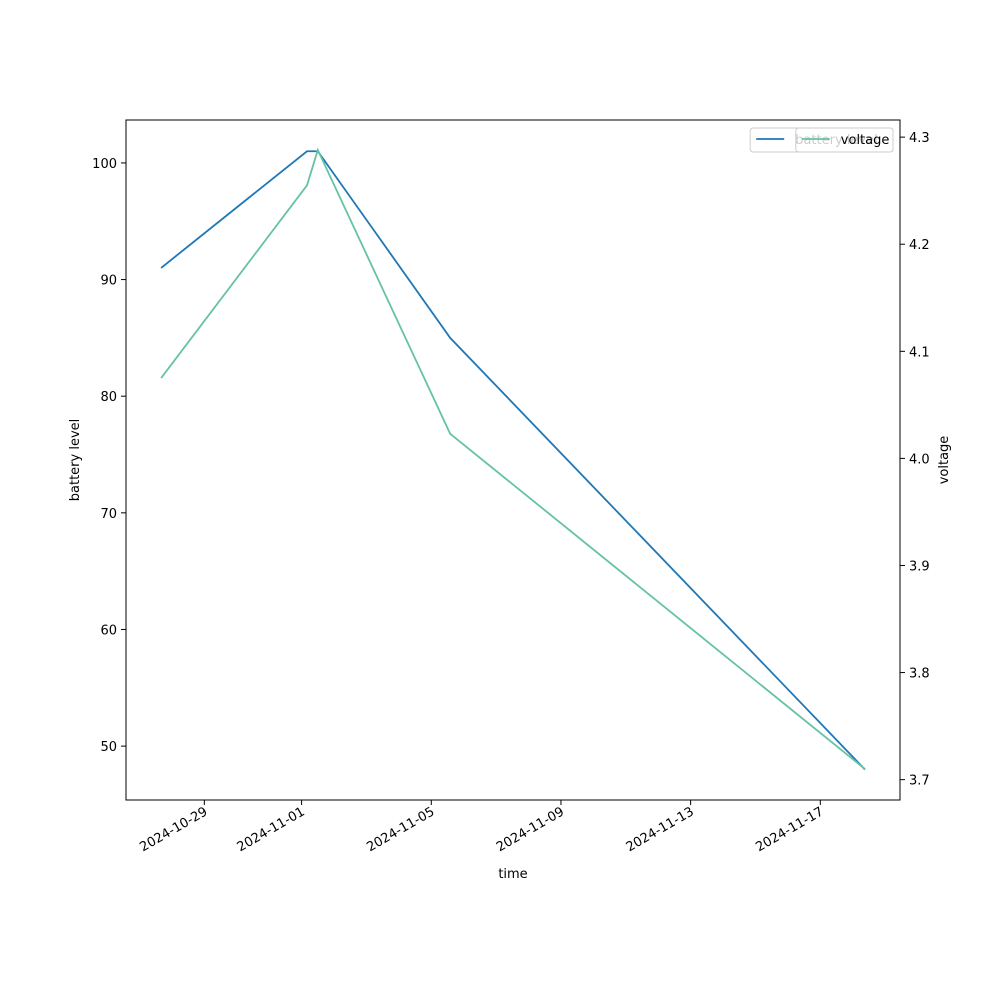  Describe the element at coordinates (944, 460) in the screenshot. I see `y2-axis-label: voltage` at that location.